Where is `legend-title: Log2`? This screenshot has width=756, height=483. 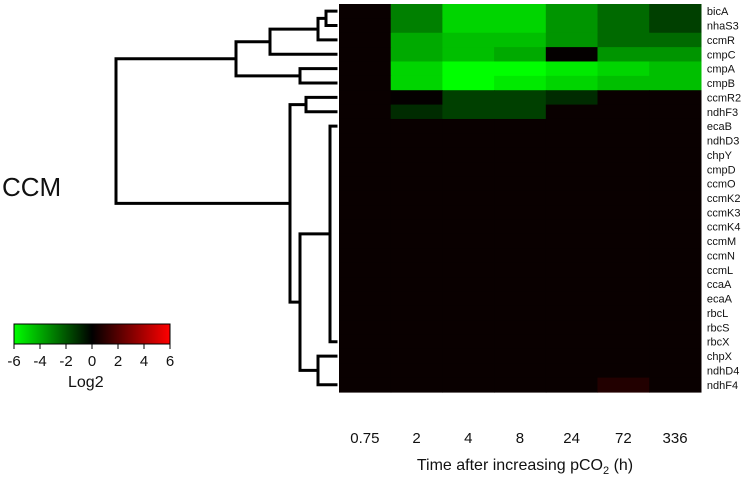 legend-title: Log2 is located at coordinates (86, 382).